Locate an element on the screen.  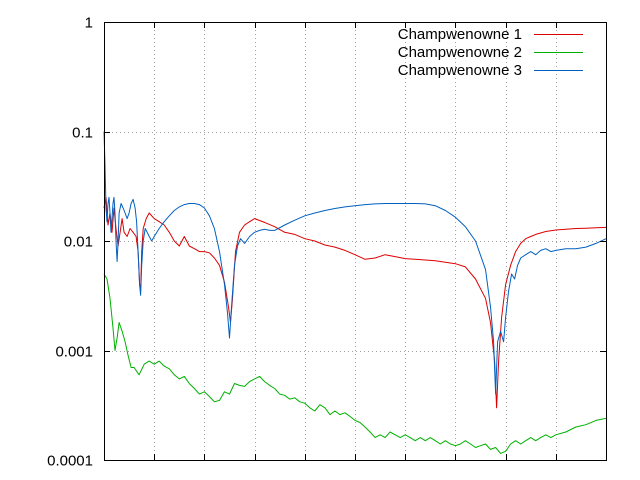
y-tick-label: 0.01 is located at coordinates (78, 242).